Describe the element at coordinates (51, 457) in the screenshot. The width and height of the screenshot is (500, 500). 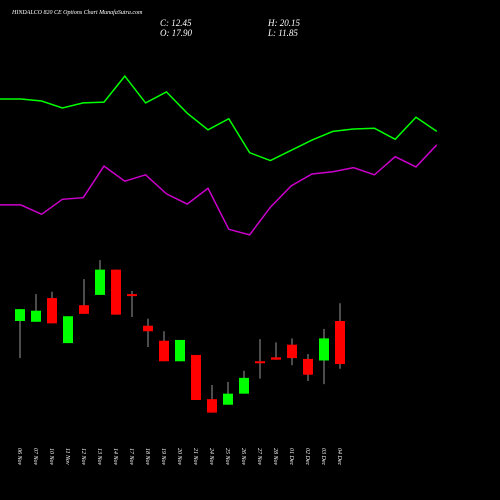
I see `x-tick-label: 10 Nov` at that location.